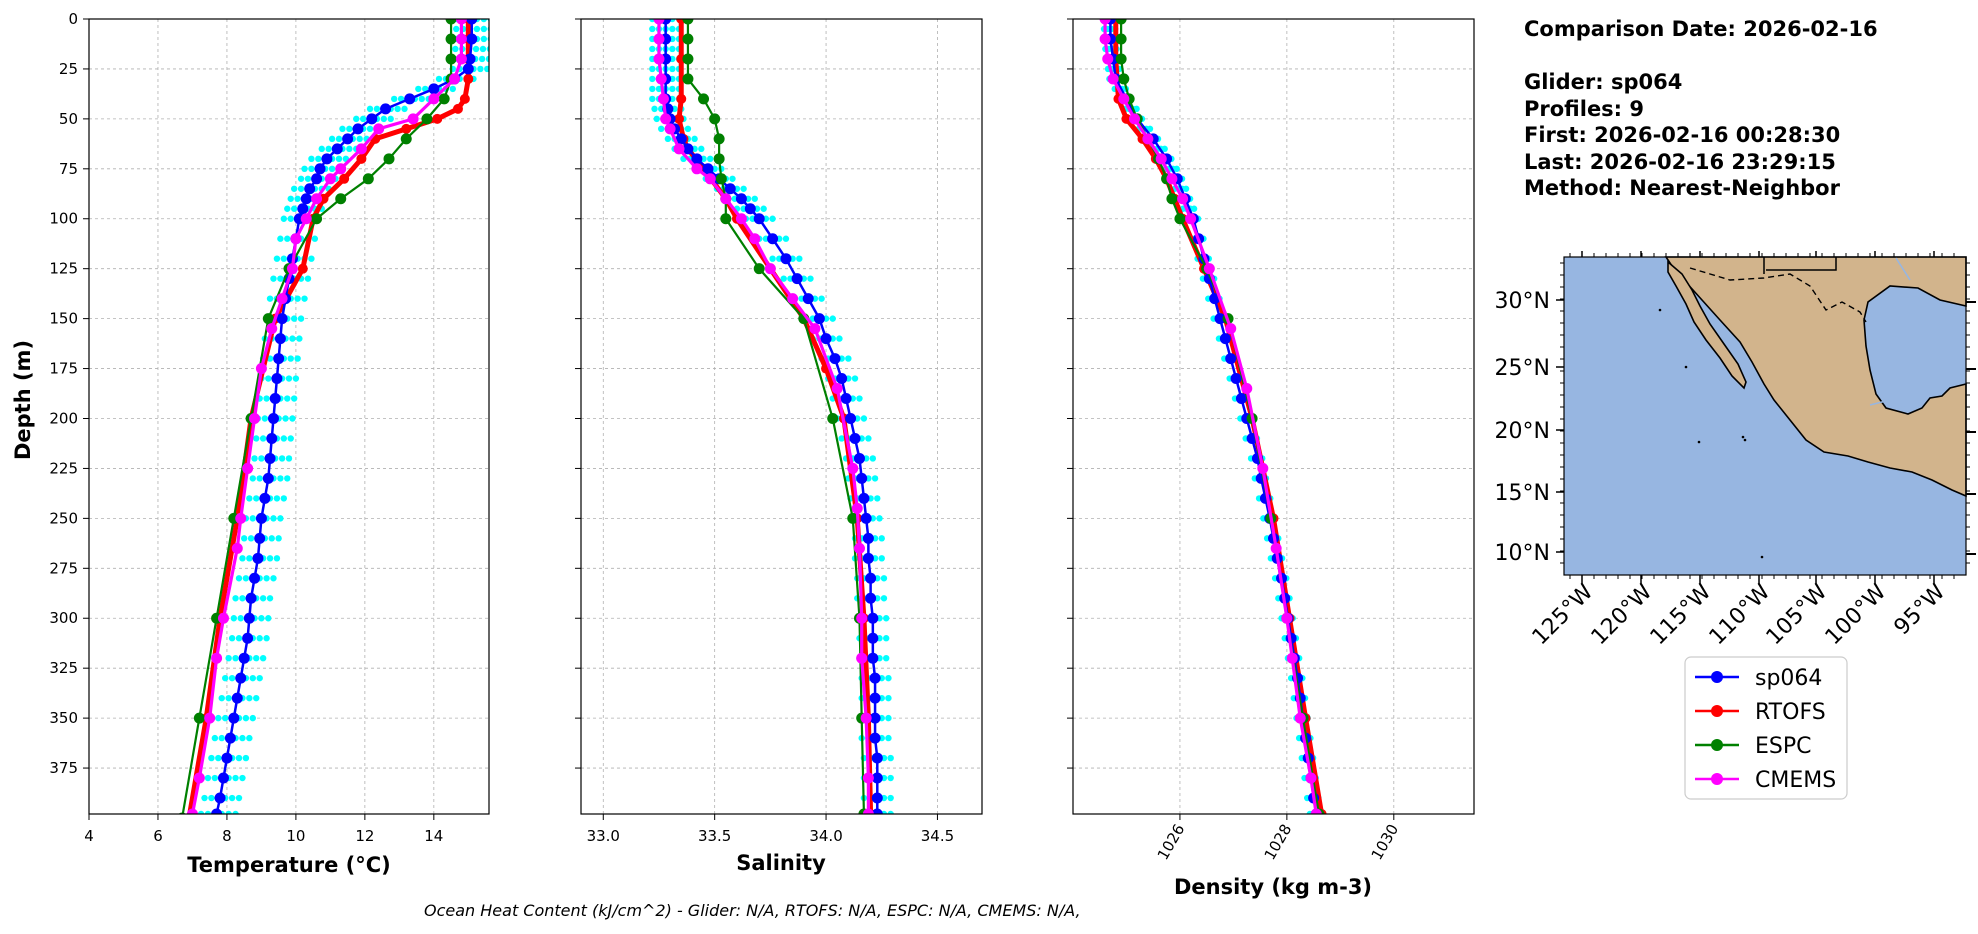  I want to click on salinity-y-ticks, so click(578, 393).